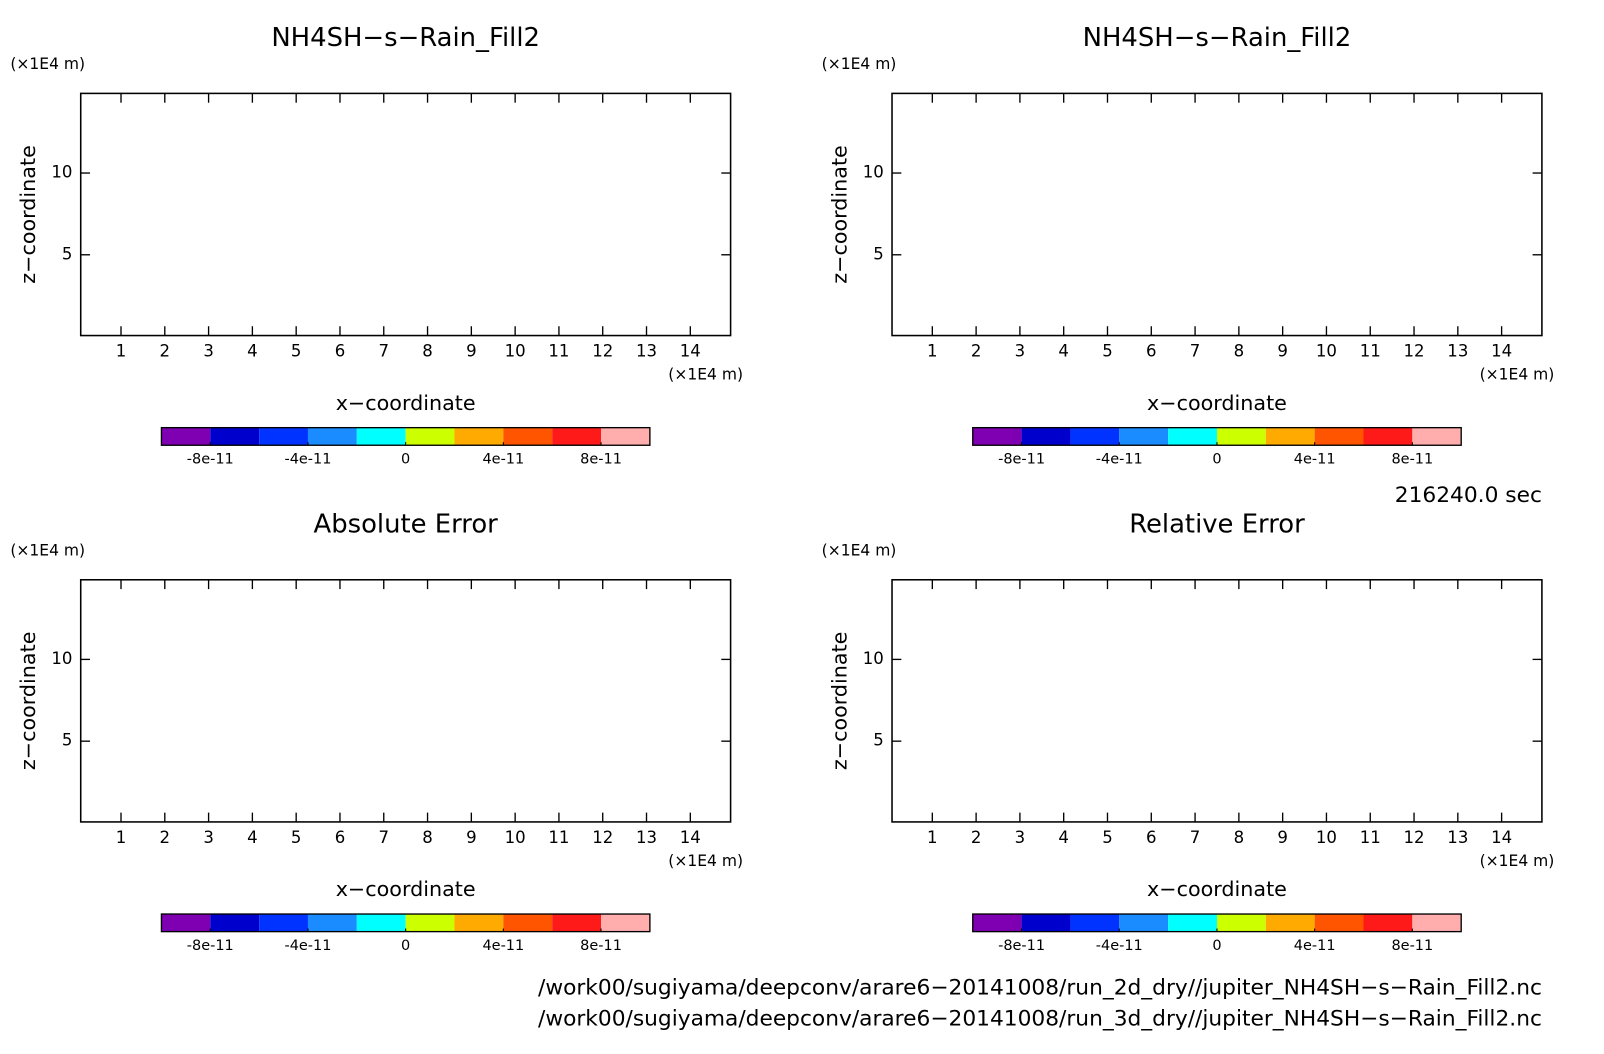 This screenshot has height=1054, width=1604. I want to click on x-tick-label: 7, so click(1195, 351).